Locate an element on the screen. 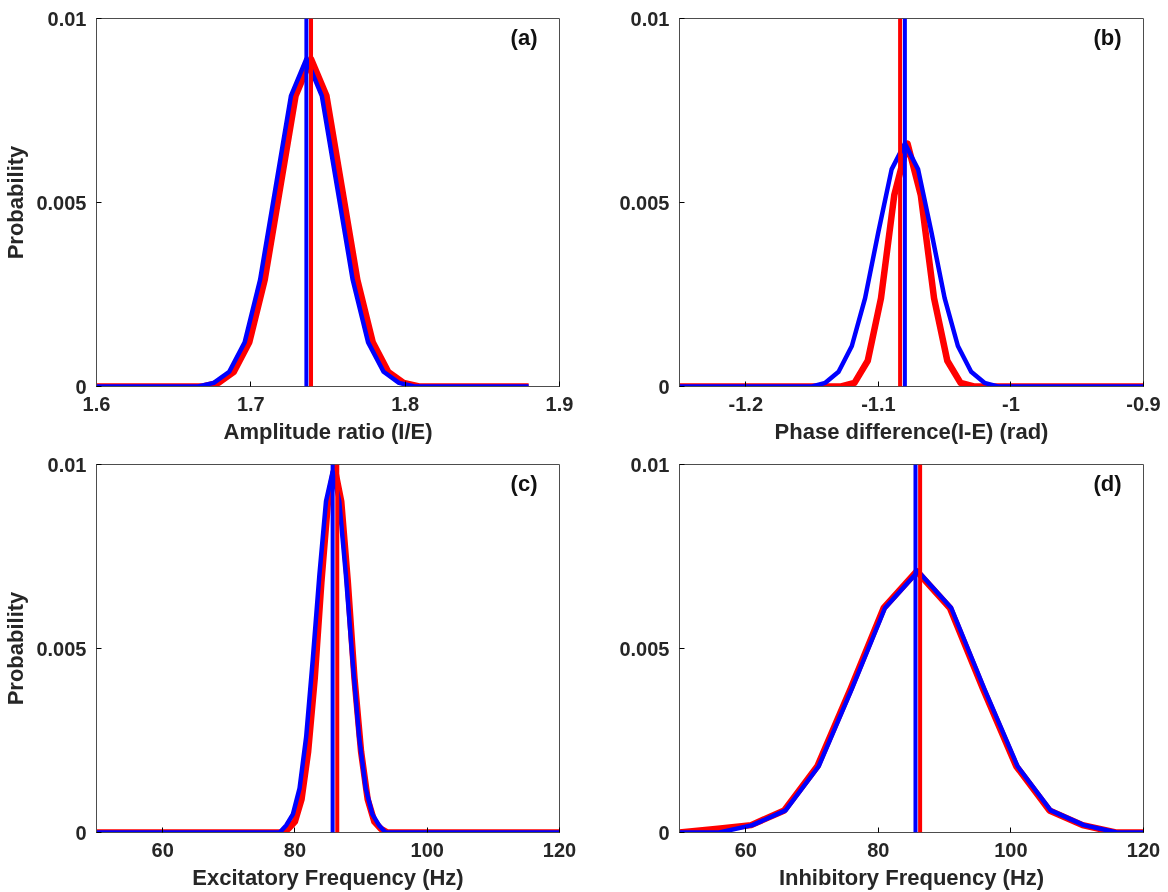  x-tick-label: -1 is located at coordinates (1011, 403).